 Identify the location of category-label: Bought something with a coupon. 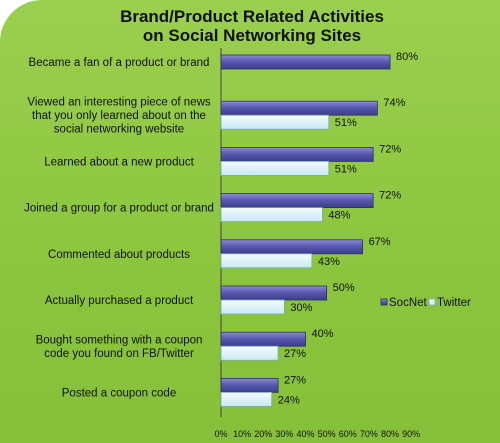
(119, 340).